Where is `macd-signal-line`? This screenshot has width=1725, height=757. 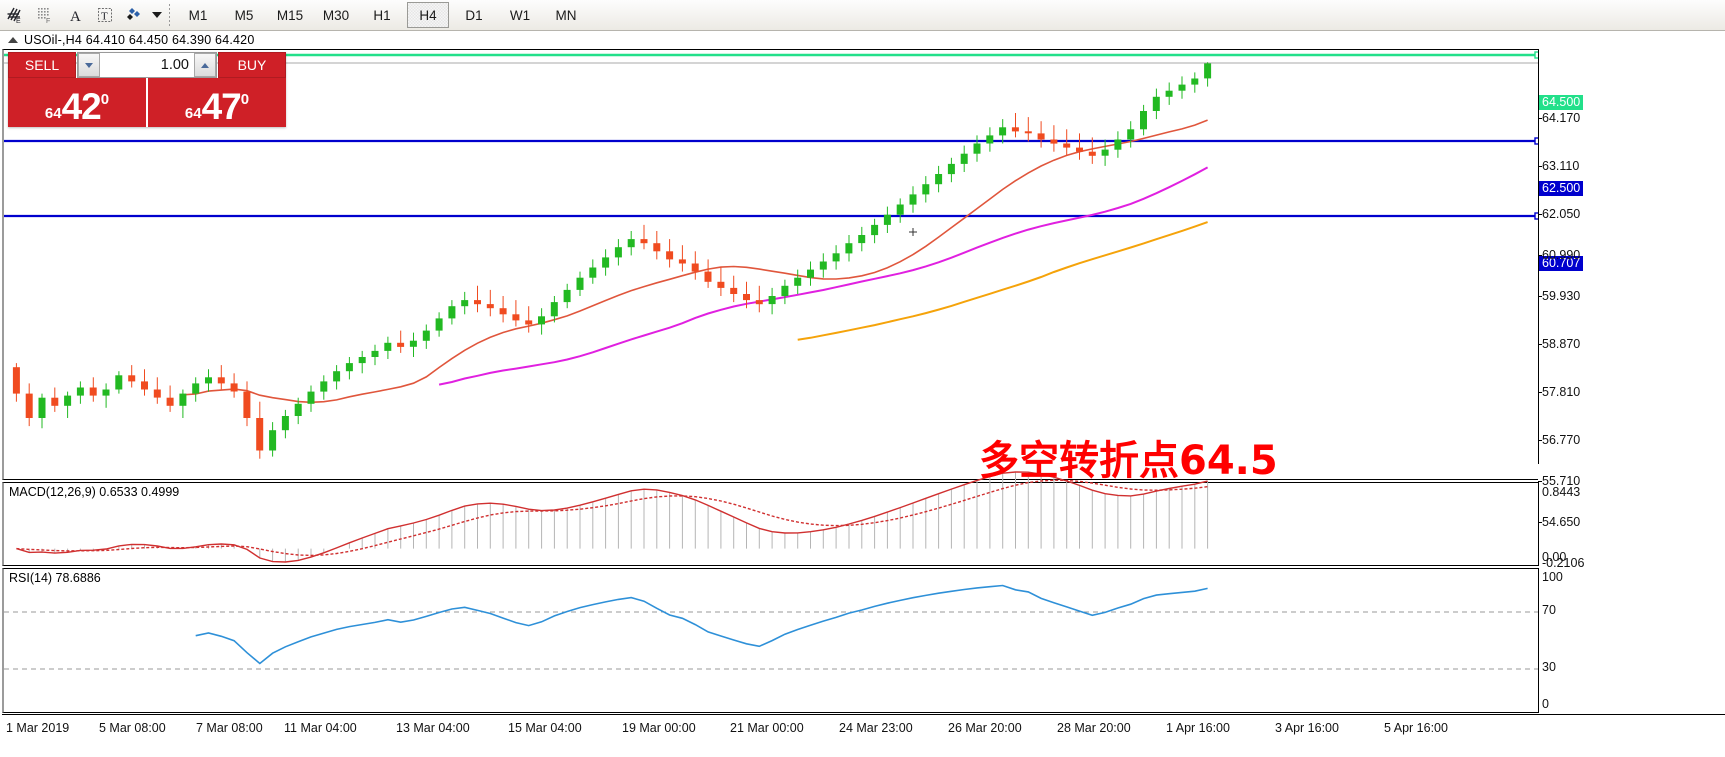
macd-signal-line is located at coordinates (612, 518).